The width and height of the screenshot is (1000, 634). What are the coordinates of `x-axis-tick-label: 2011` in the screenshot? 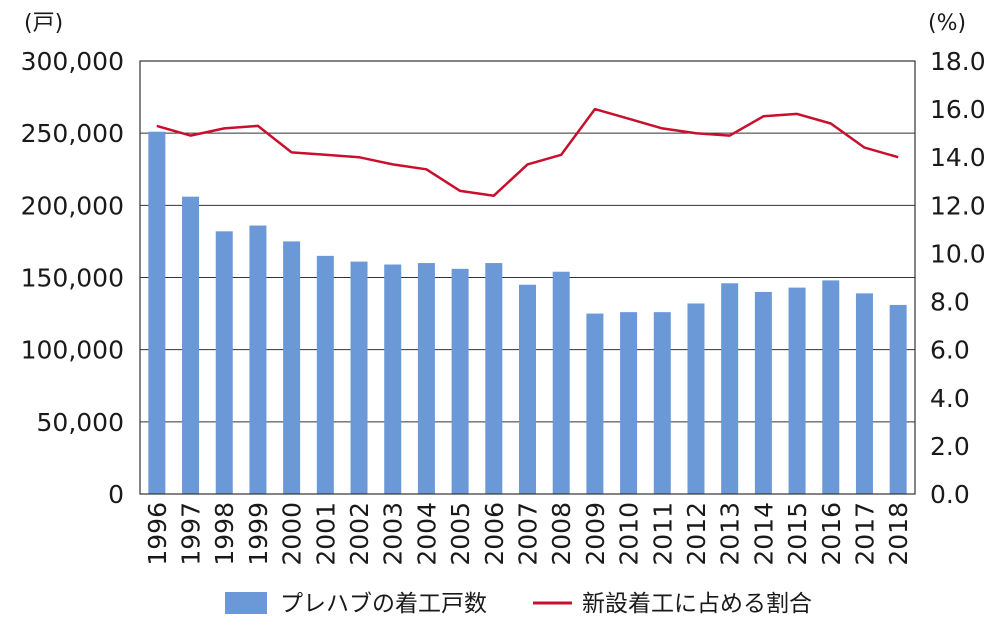 It's located at (662, 534).